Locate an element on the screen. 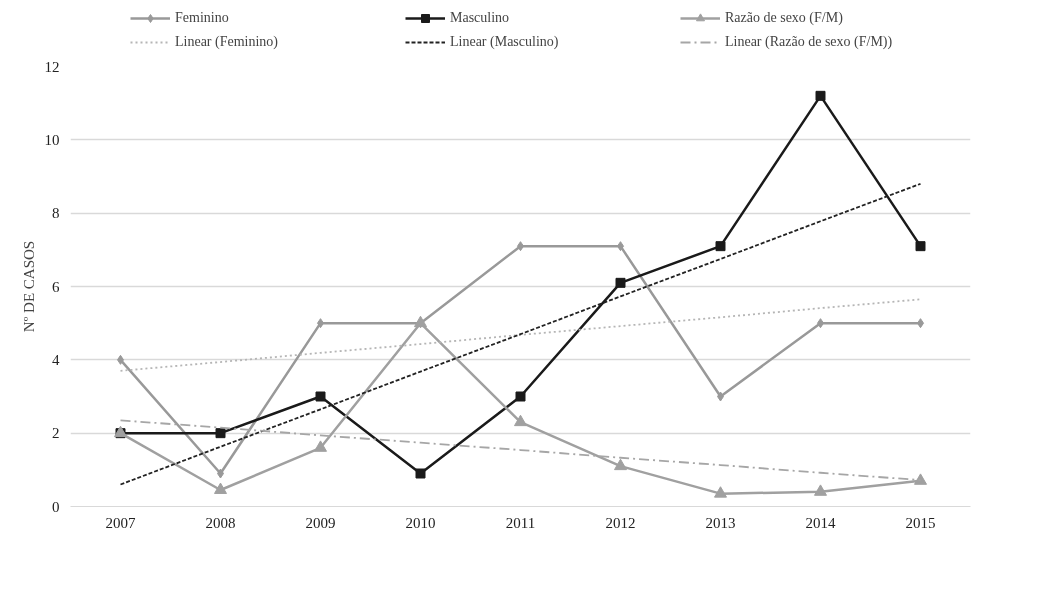 The height and width of the screenshot is (612, 1056). y-tick-label: 2 is located at coordinates (56, 433).